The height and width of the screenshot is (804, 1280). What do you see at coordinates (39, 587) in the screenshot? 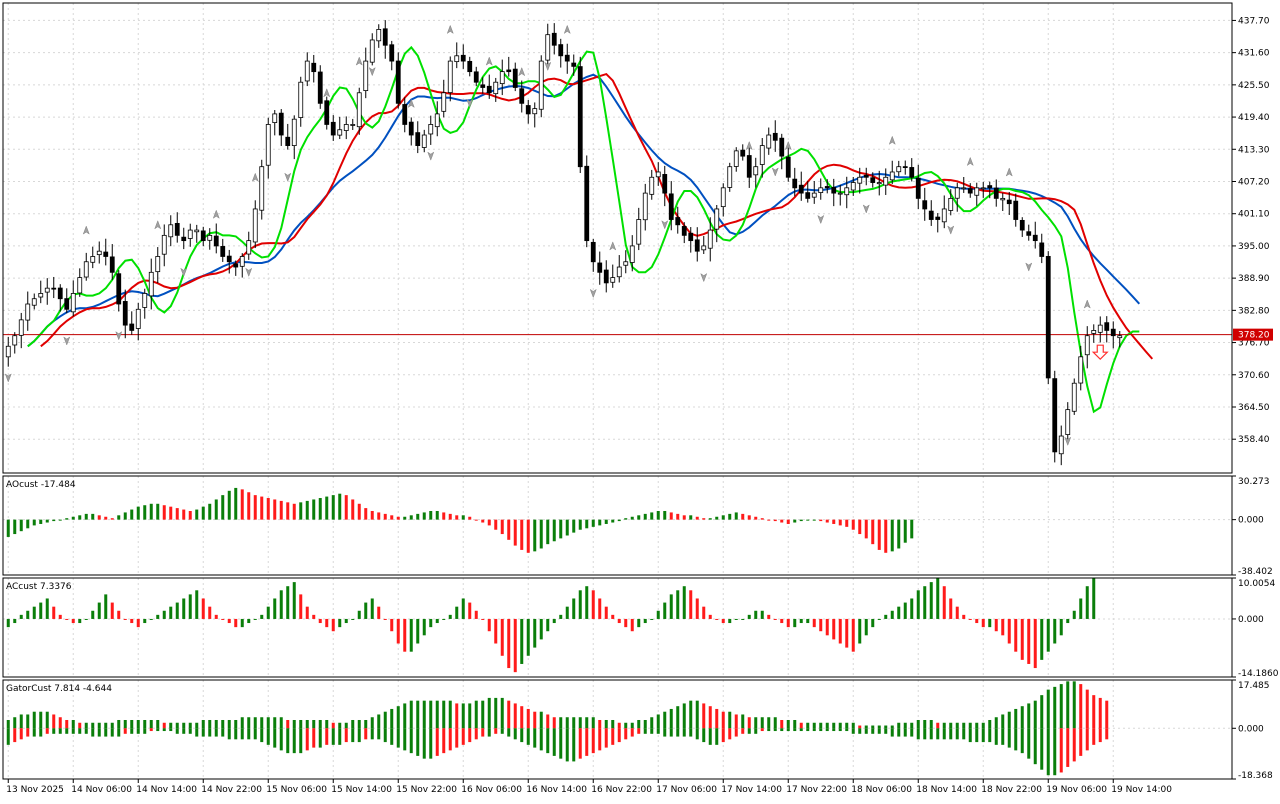
I see `ac-title: ACcust 7.3376` at bounding box center [39, 587].